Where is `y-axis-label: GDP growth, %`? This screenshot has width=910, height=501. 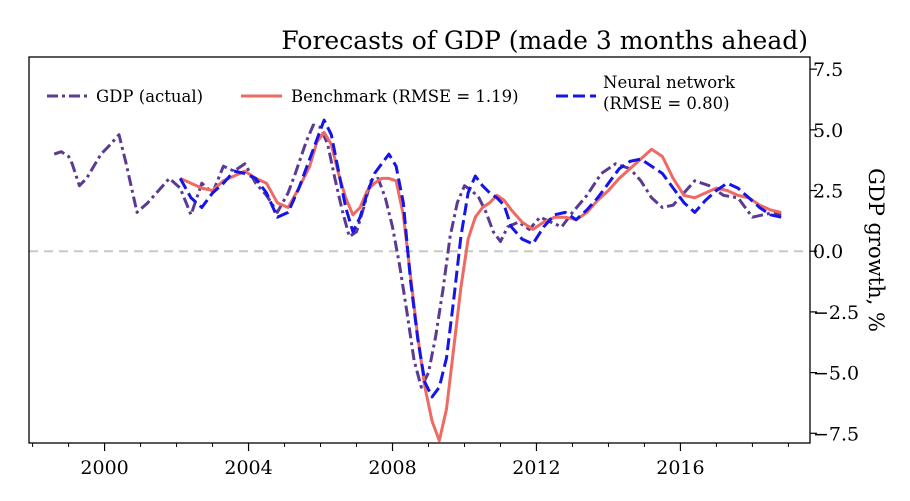 y-axis-label: GDP growth, % is located at coordinates (876, 250).